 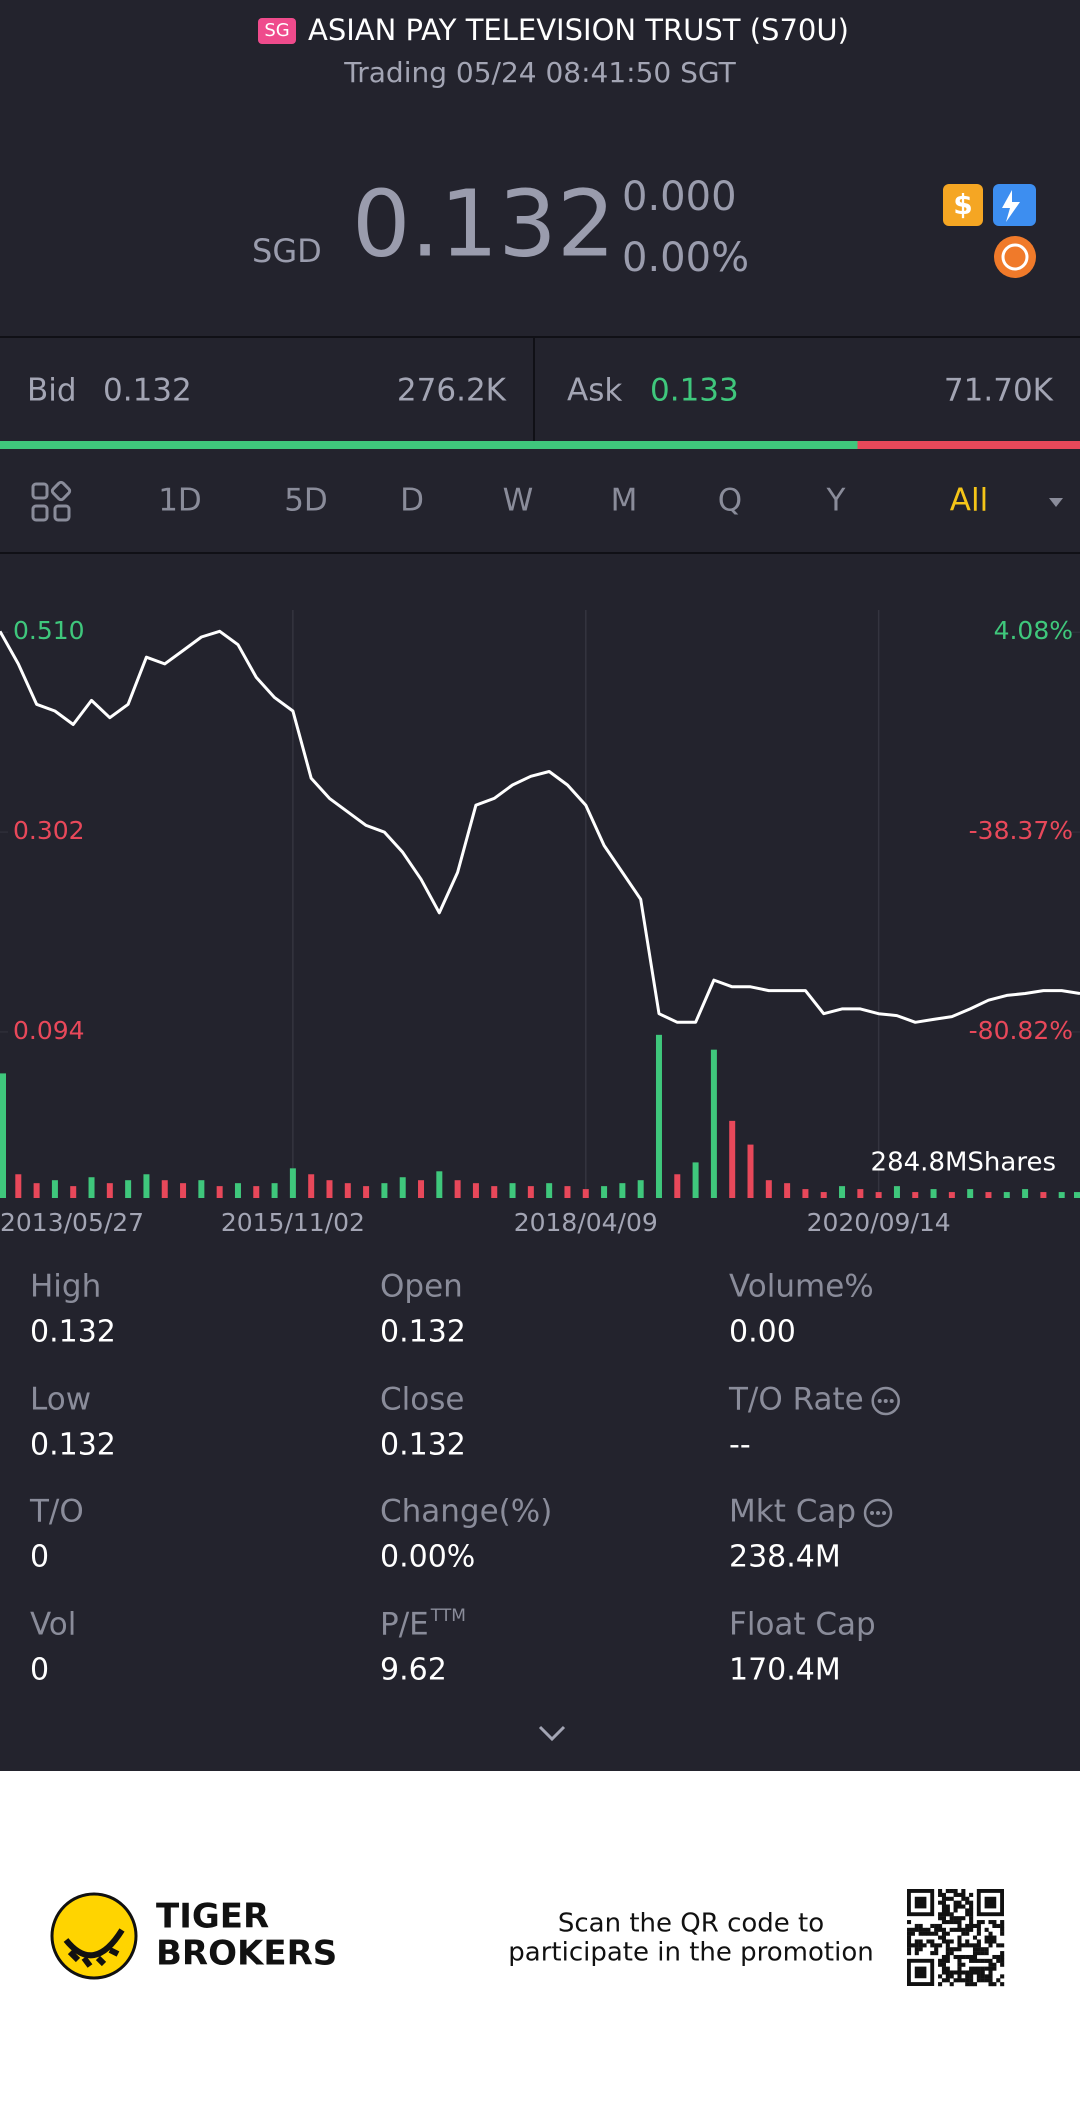 I want to click on icon-dollar, so click(x=963, y=205).